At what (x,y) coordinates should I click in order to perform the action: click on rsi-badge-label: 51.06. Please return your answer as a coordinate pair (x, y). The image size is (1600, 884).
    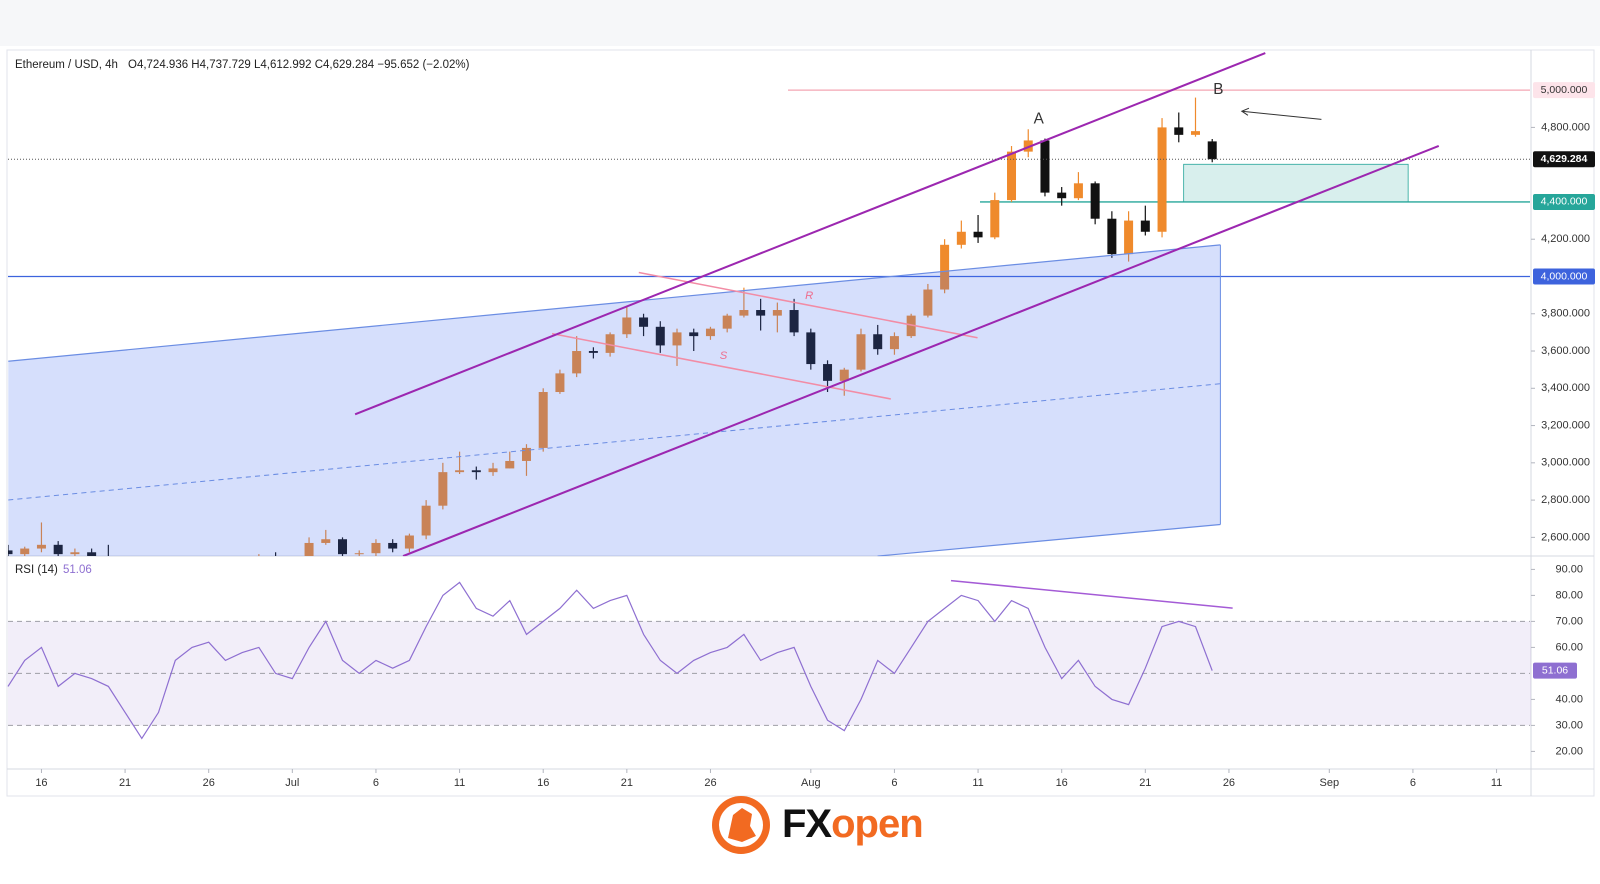
    Looking at the image, I should click on (1555, 670).